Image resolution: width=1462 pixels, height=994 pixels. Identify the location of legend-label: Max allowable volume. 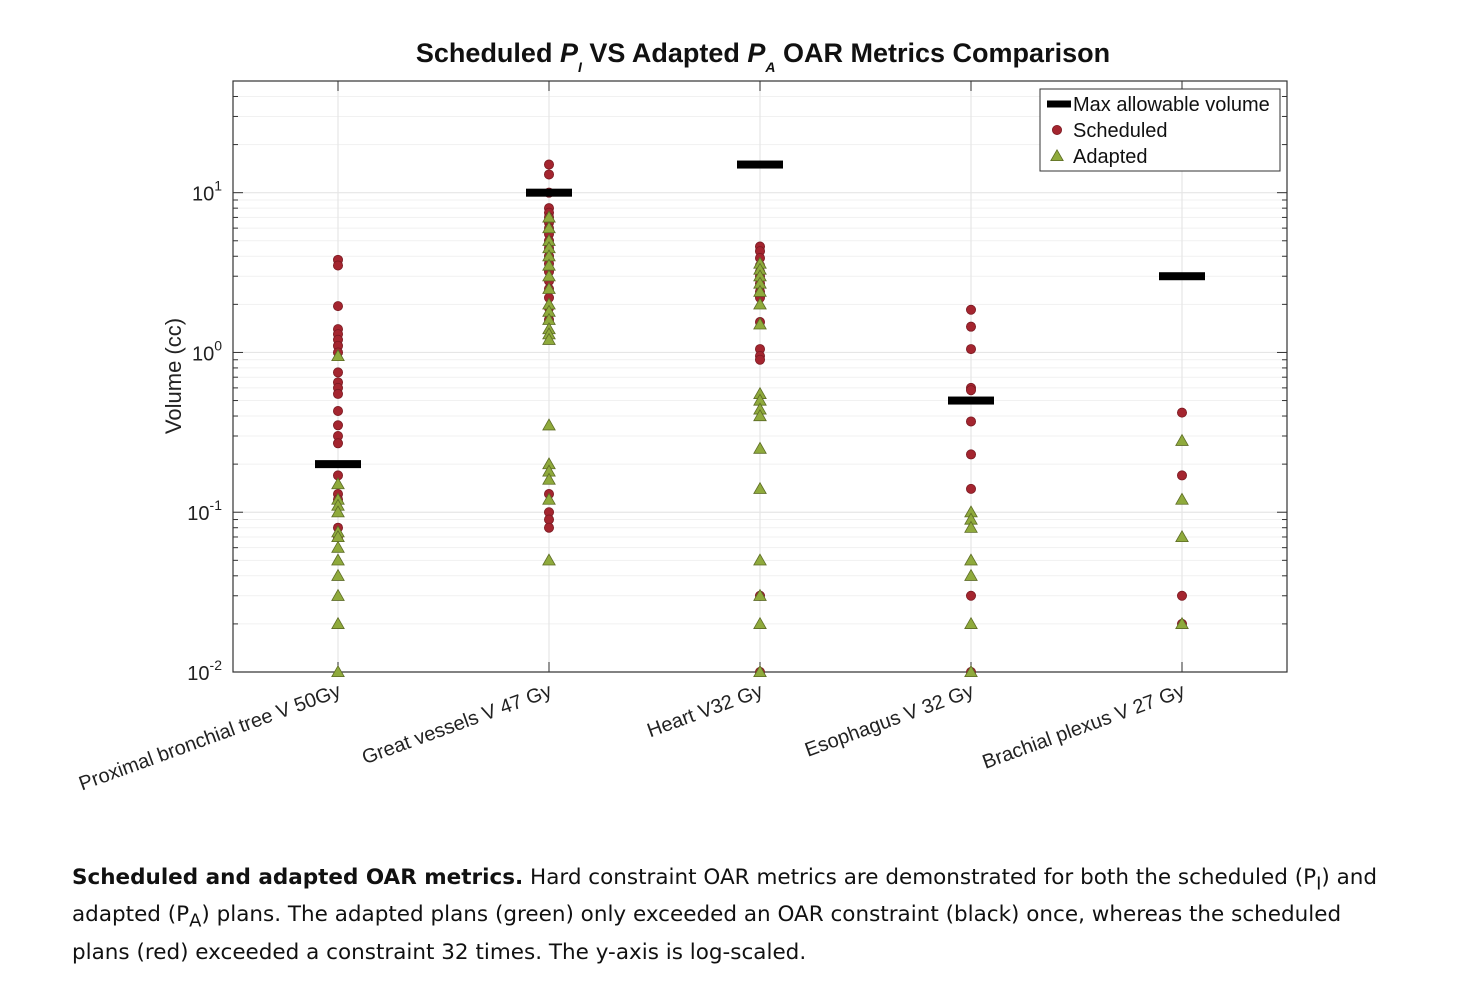
(1171, 105).